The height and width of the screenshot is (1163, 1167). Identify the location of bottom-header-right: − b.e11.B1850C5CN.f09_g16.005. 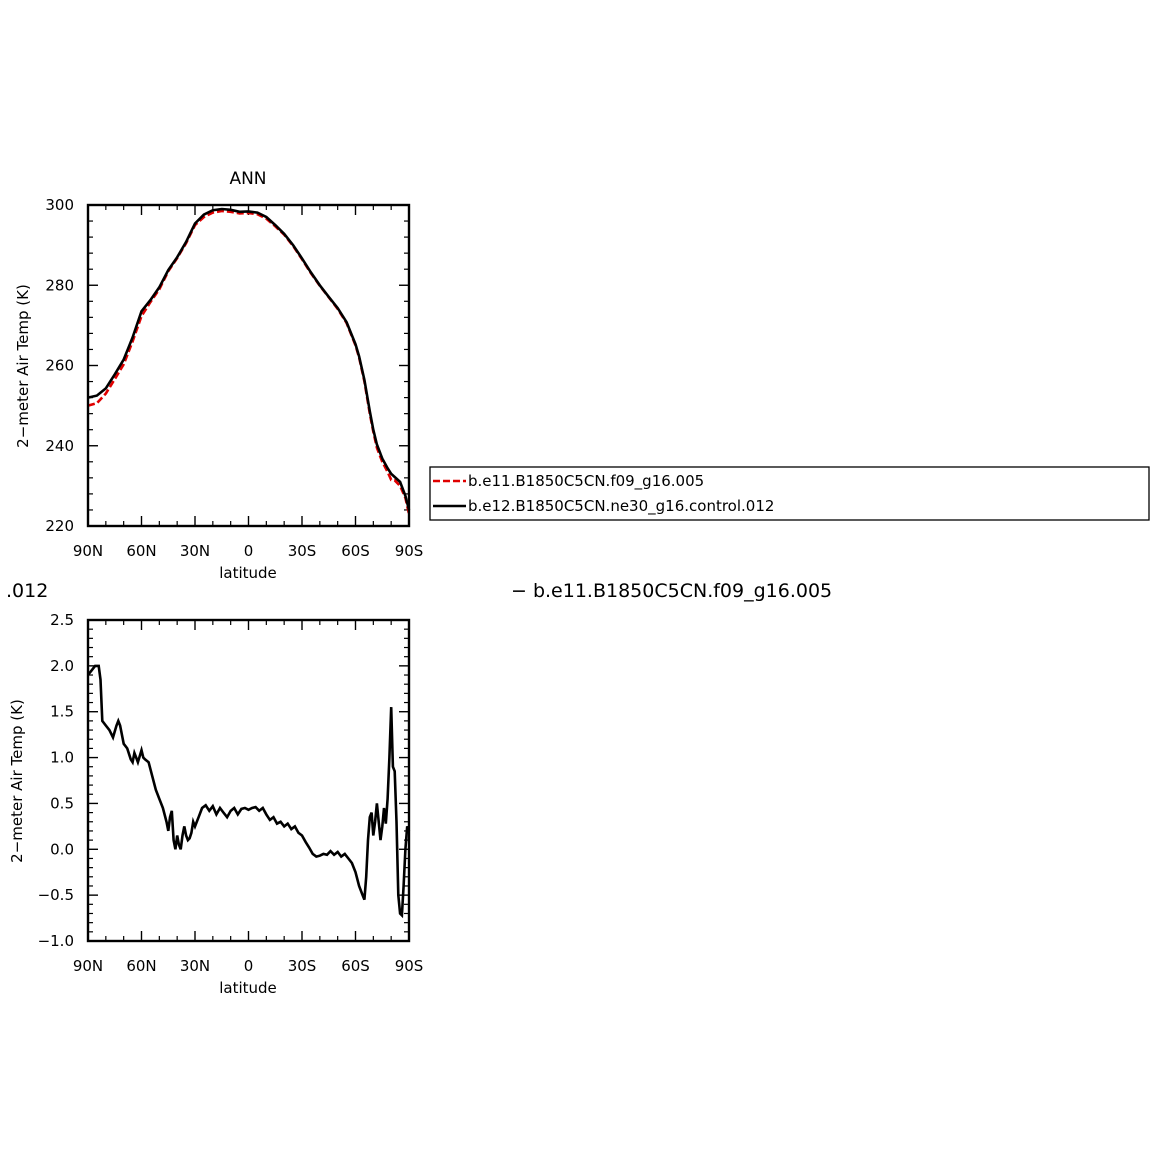
(671, 591).